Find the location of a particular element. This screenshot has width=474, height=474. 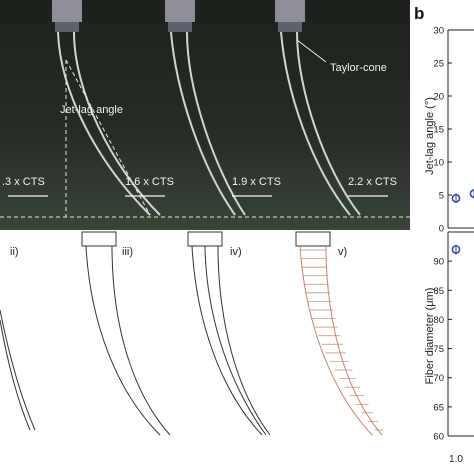

jet-angle-dashed-line is located at coordinates (108, 137).